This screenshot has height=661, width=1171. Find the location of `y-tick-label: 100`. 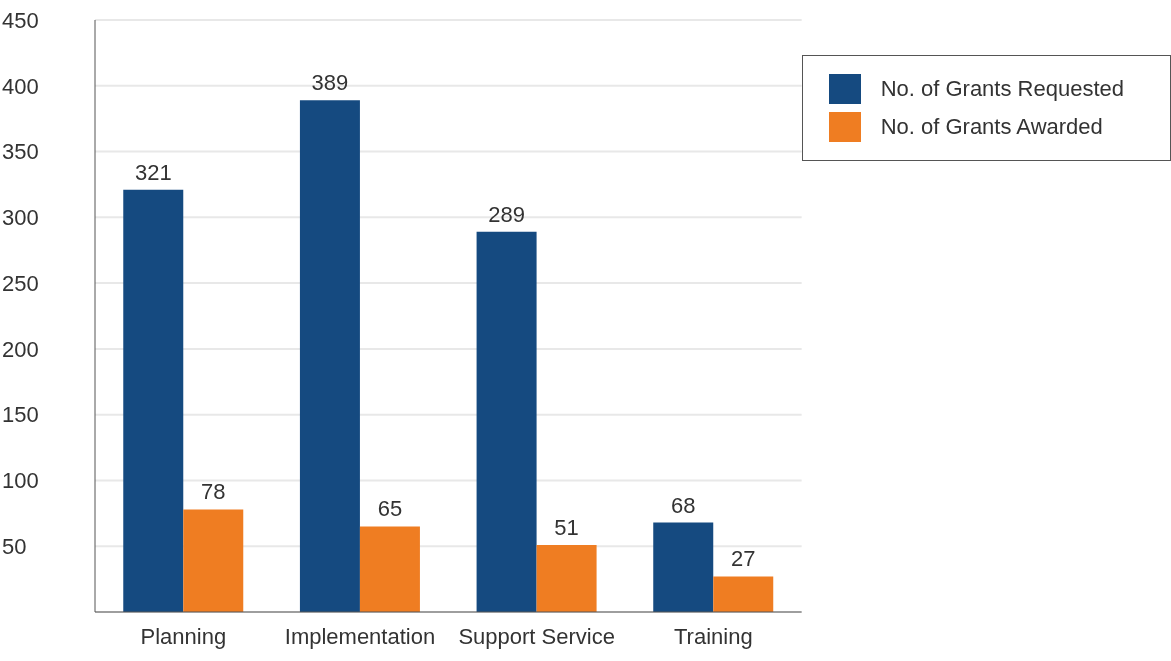

y-tick-label: 100 is located at coordinates (20, 481).